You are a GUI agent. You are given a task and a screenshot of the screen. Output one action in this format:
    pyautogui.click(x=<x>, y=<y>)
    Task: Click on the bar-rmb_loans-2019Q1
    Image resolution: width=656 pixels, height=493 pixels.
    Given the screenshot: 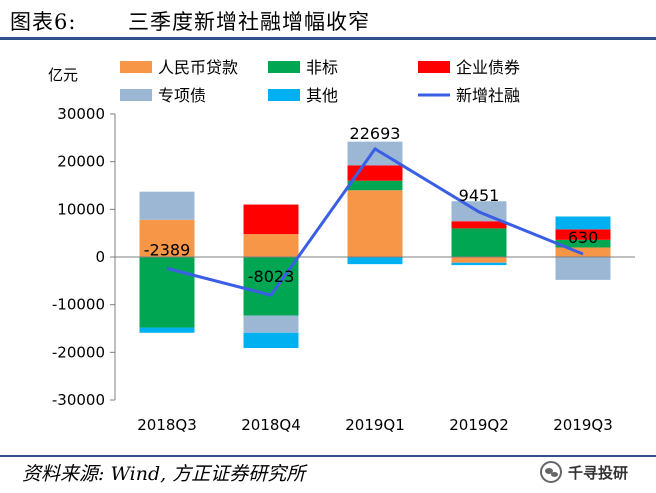 What is the action you would take?
    pyautogui.click(x=375, y=223)
    